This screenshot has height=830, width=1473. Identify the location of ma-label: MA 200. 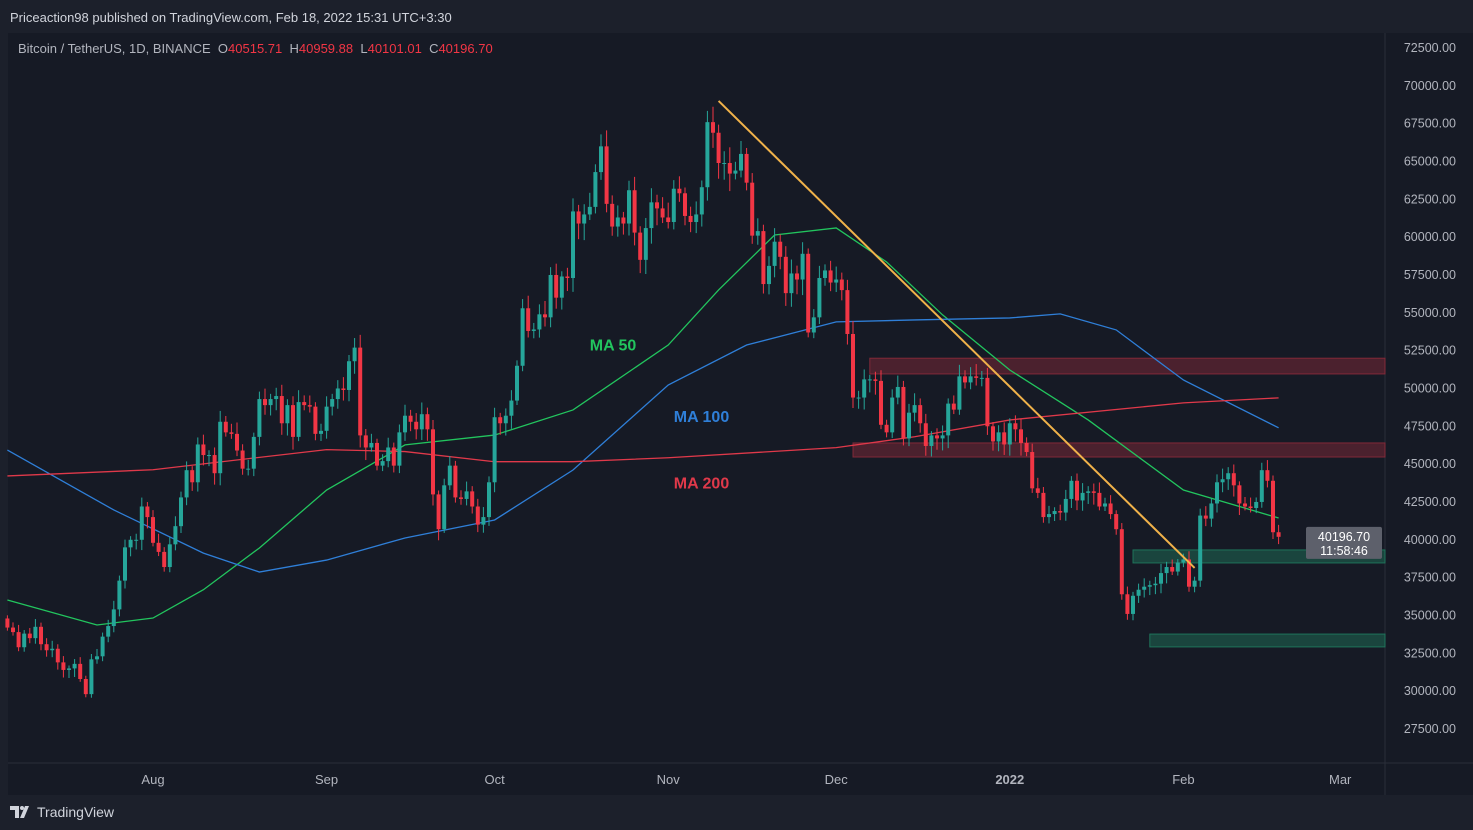
(702, 483).